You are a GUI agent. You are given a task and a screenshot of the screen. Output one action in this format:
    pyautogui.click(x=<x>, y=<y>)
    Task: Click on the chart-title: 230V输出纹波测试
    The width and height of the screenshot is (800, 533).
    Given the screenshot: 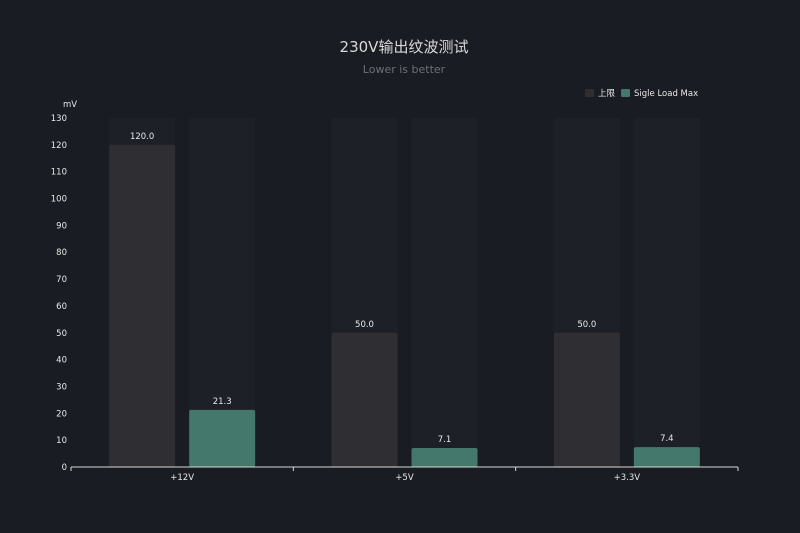 What is the action you would take?
    pyautogui.click(x=404, y=47)
    